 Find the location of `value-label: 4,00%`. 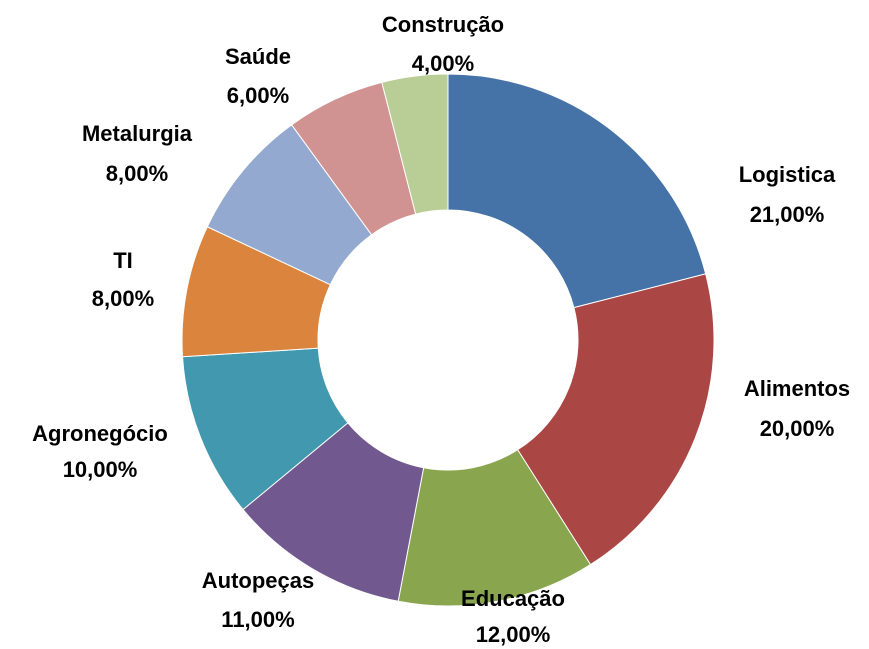

value-label: 4,00% is located at coordinates (443, 63).